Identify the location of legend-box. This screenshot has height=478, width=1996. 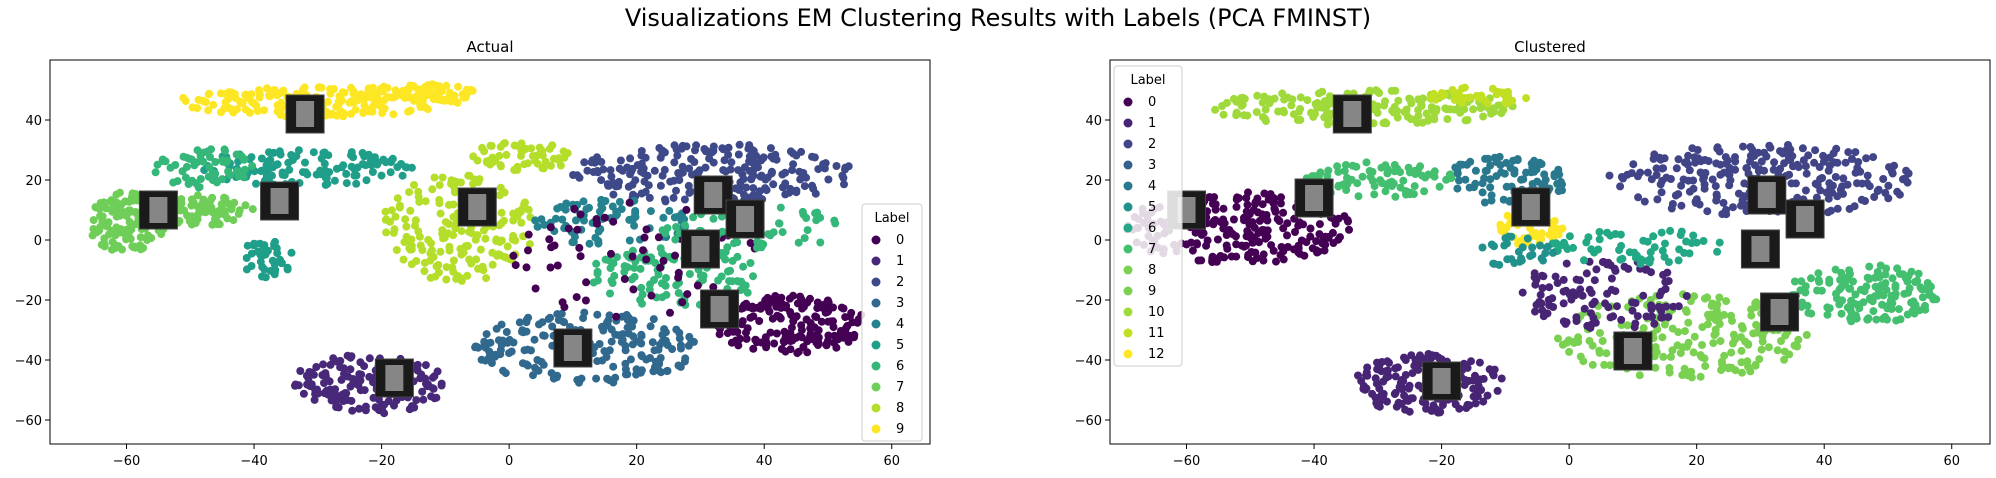
(892, 322).